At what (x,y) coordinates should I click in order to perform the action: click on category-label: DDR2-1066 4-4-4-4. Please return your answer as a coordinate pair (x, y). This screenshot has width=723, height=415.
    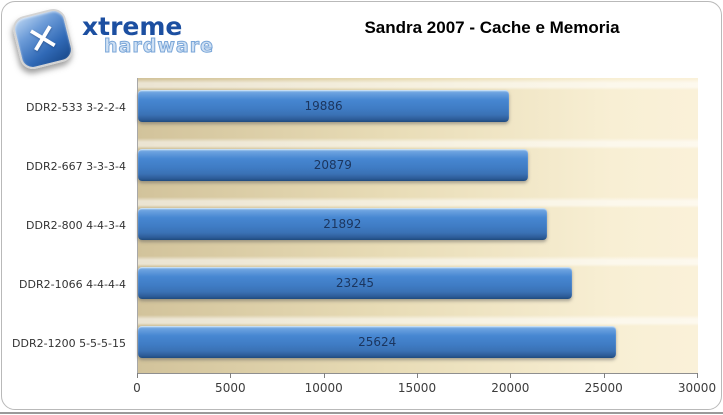
    Looking at the image, I should click on (72, 284).